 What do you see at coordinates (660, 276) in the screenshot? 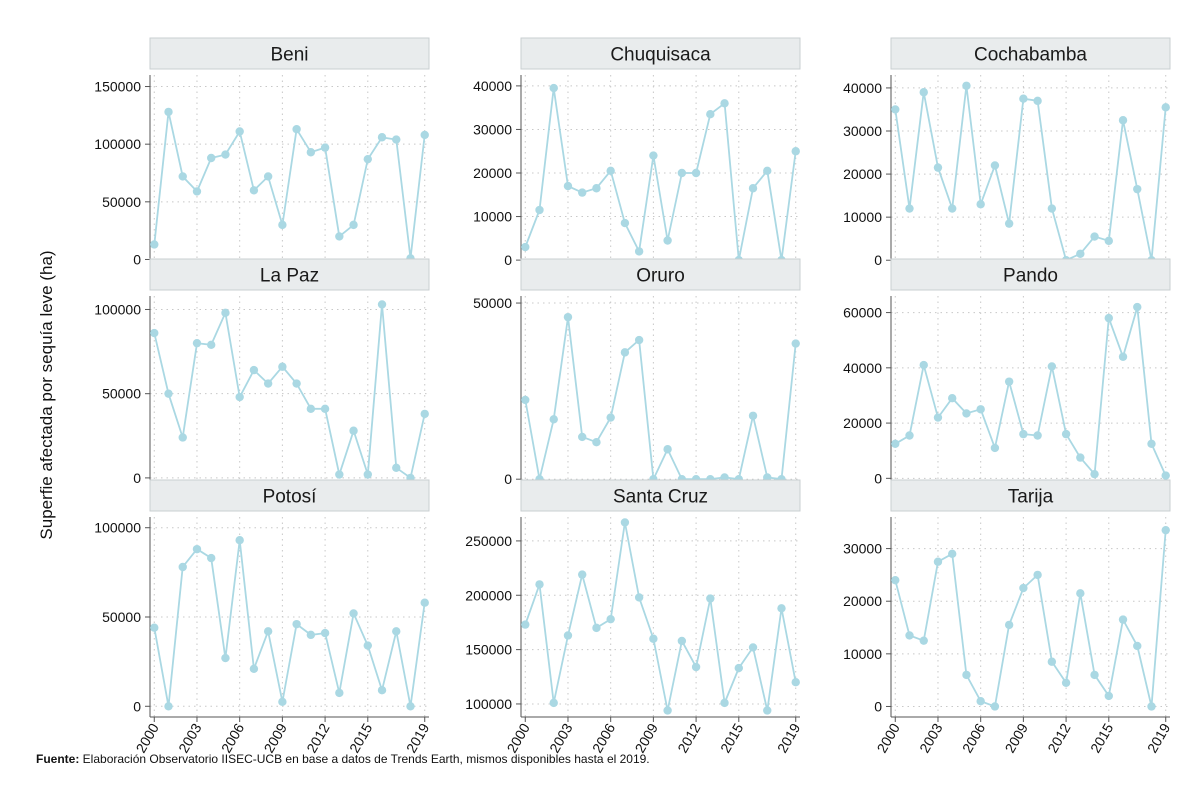
I see `panel-title: Oruro` at bounding box center [660, 276].